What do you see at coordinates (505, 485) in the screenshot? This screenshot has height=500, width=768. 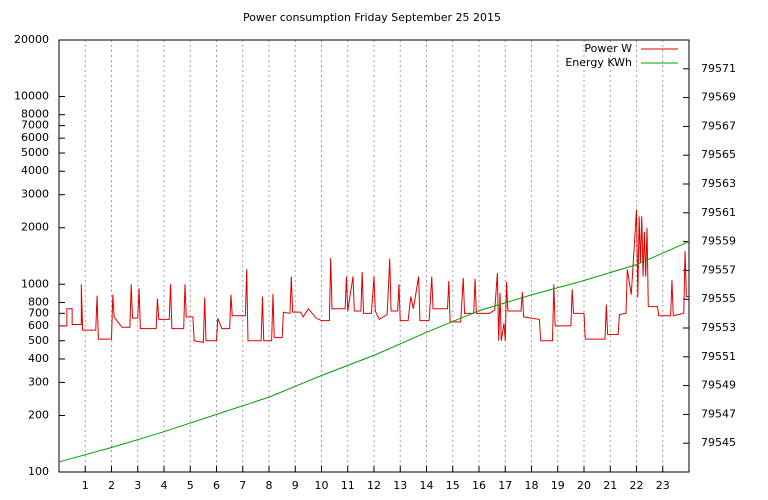 I see `x-tick-label: 17` at bounding box center [505, 485].